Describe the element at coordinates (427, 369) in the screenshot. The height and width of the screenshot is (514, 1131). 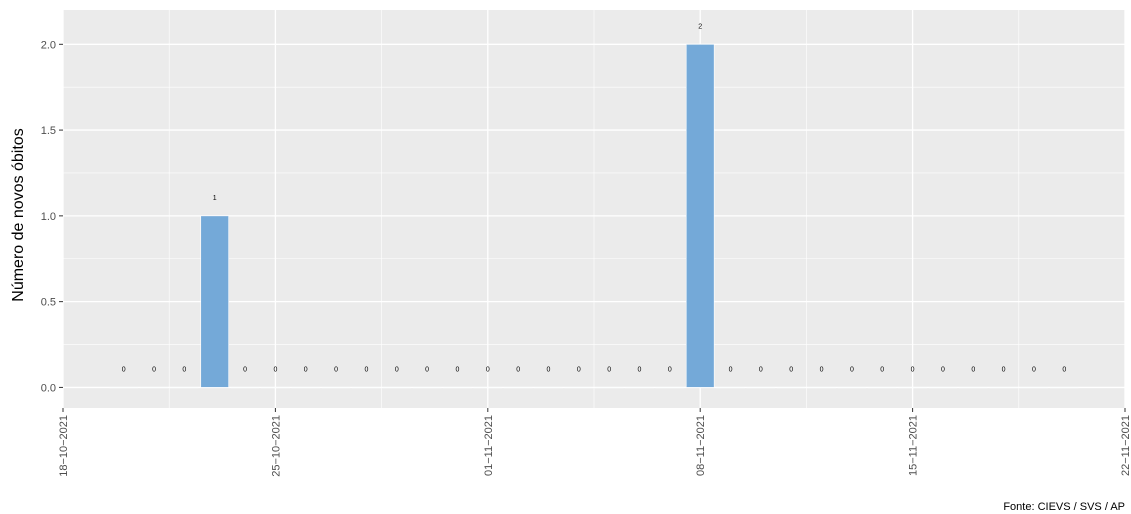
I see `bar-label-2021-10-30: 0` at that location.